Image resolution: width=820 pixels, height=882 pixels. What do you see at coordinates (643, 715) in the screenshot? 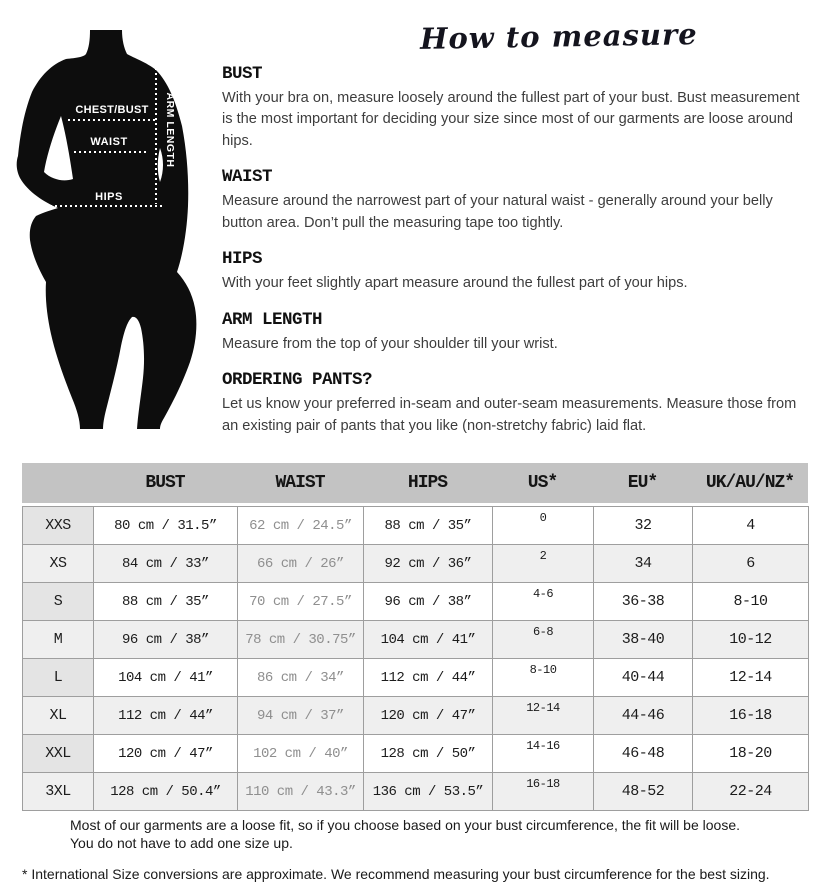
I see `eu-cell: 44-46` at bounding box center [643, 715].